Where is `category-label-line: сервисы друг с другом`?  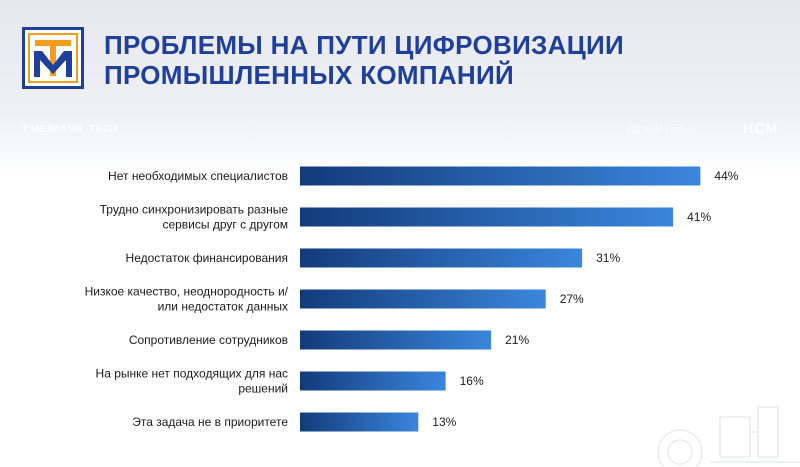 category-label-line: сервисы друг с другом is located at coordinates (225, 225).